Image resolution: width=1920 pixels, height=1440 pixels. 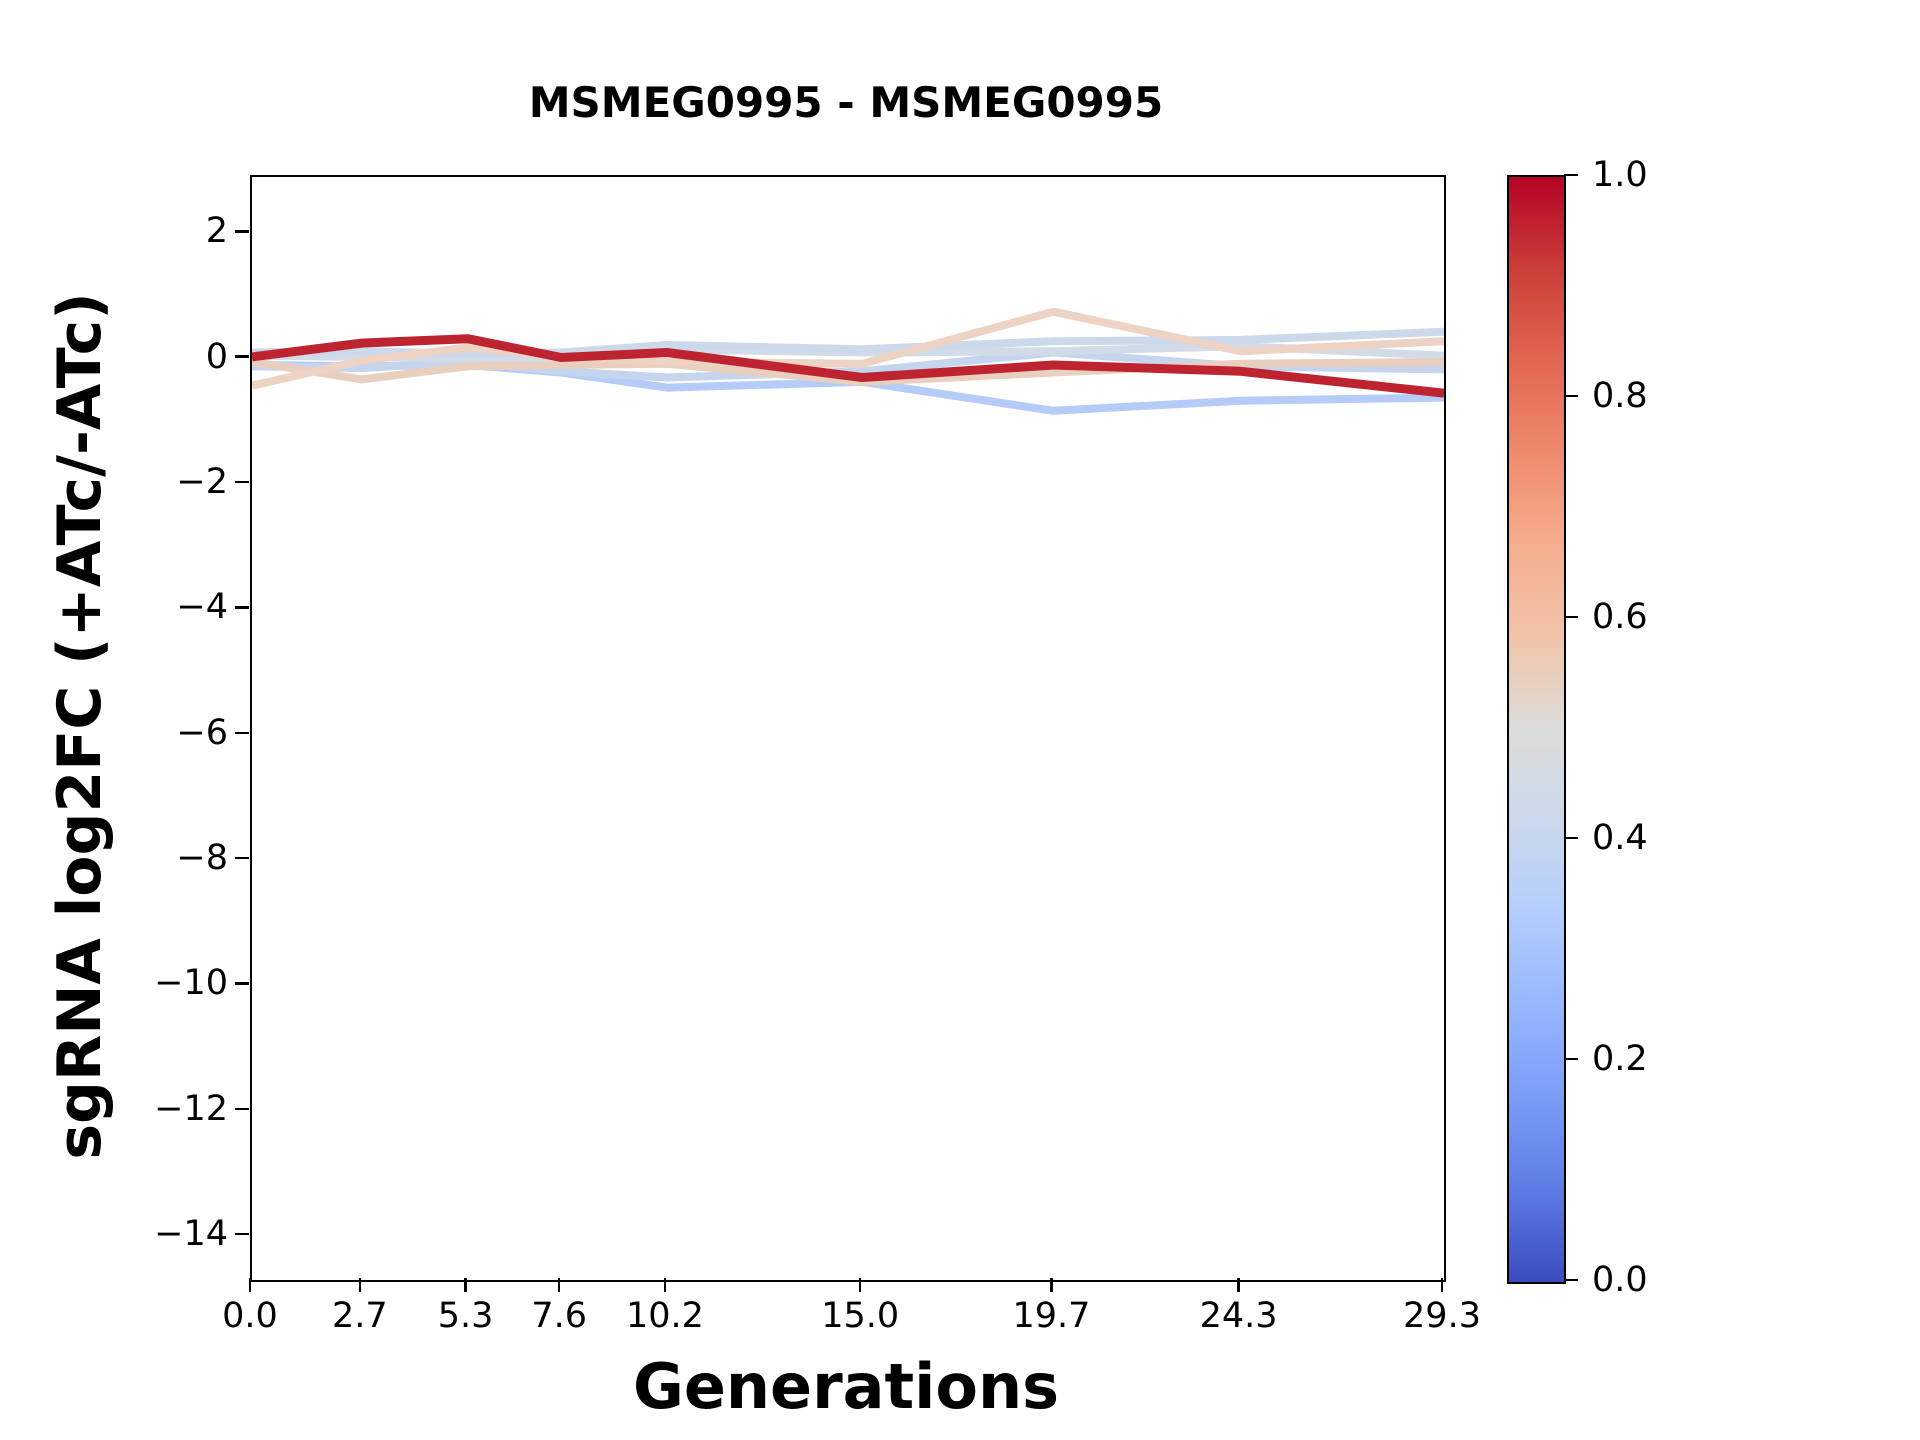 I want to click on y-tick-label: −4, so click(x=202, y=607).